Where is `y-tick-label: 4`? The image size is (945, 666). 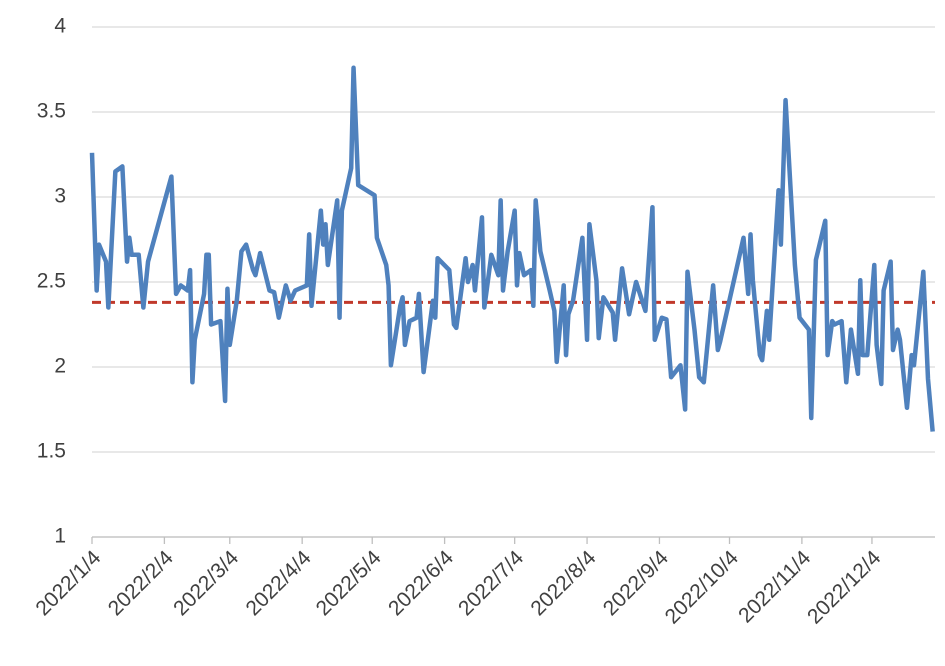 y-tick-label: 4 is located at coordinates (60, 26).